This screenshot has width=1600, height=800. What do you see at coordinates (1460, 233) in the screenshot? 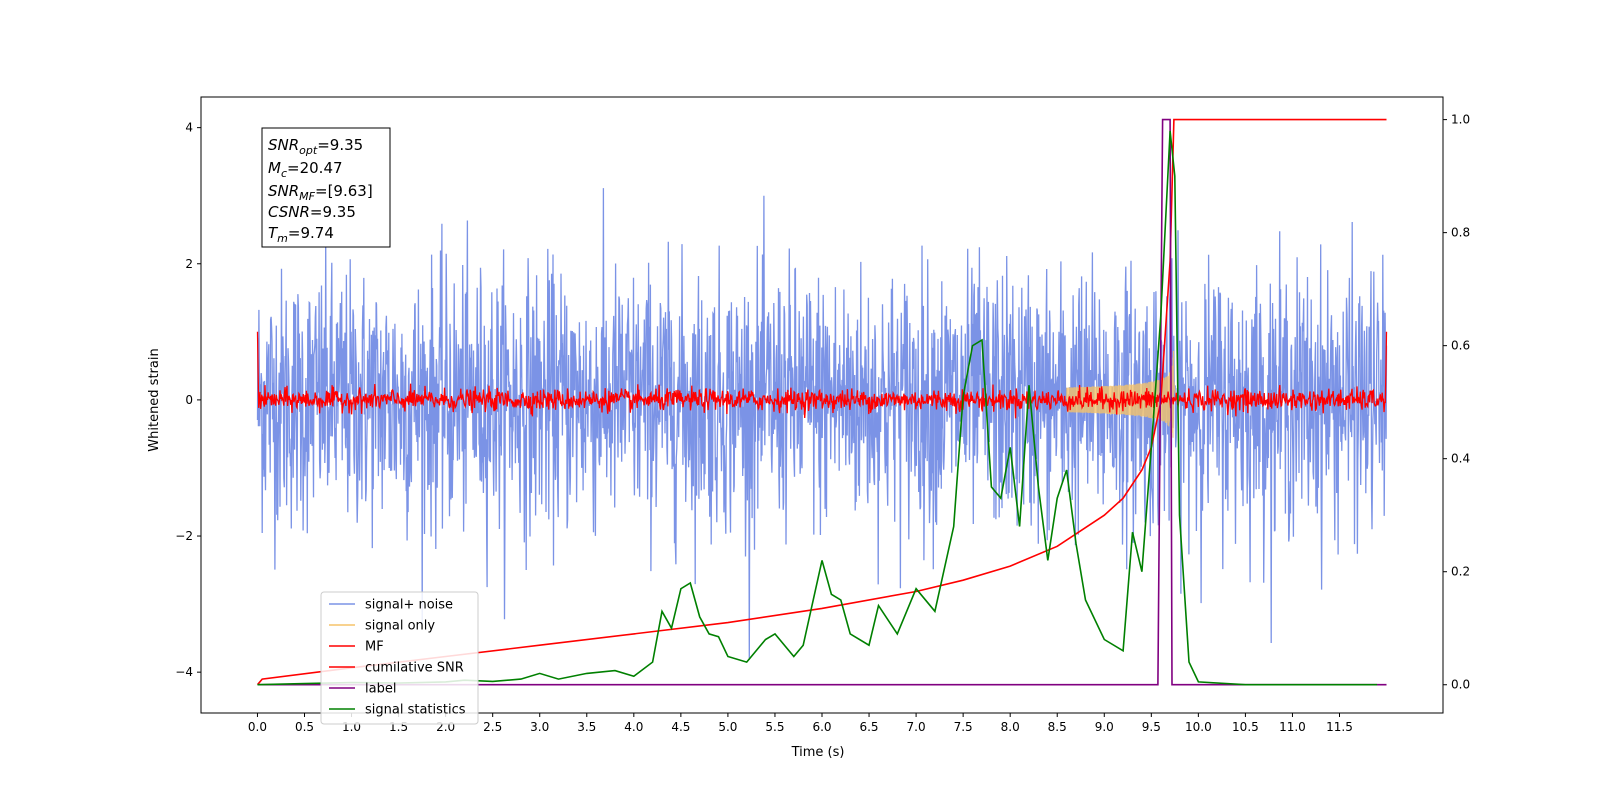
I see `y2-tick-label: 0.8` at bounding box center [1460, 233].